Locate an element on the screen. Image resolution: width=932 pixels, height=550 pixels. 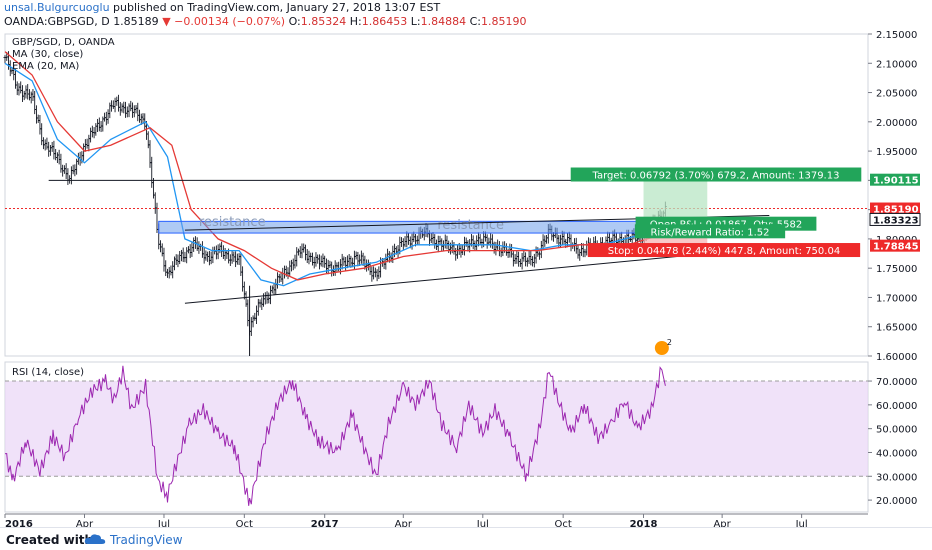
price-y-tick-label: 1.70000 is located at coordinates (896, 298).